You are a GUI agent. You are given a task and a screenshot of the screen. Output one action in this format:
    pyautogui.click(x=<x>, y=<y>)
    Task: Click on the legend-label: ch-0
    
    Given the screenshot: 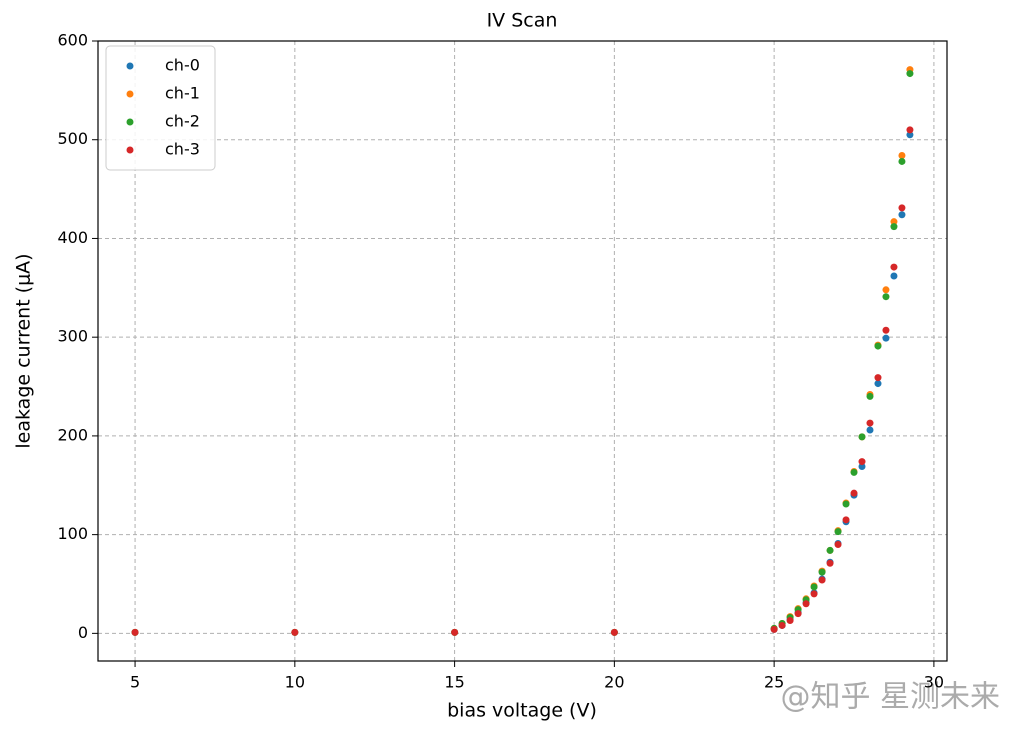 What is the action you would take?
    pyautogui.click(x=182, y=65)
    